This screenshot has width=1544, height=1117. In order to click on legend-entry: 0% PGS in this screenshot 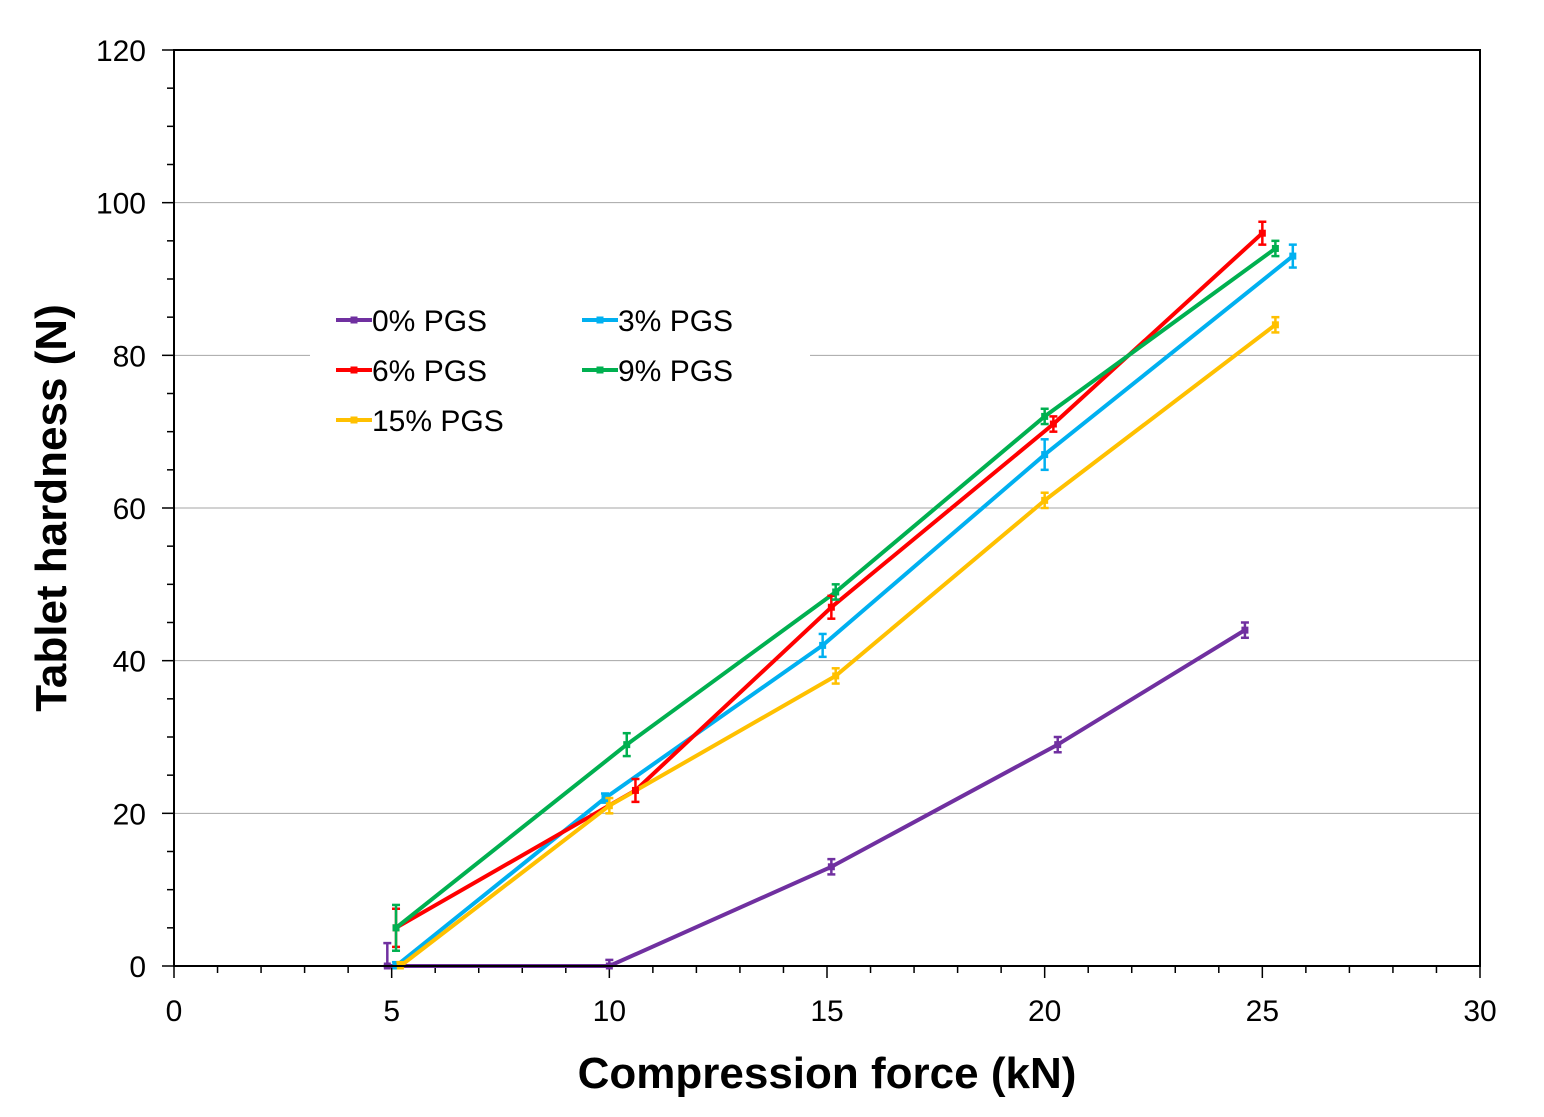, I will do `click(411, 321)`.